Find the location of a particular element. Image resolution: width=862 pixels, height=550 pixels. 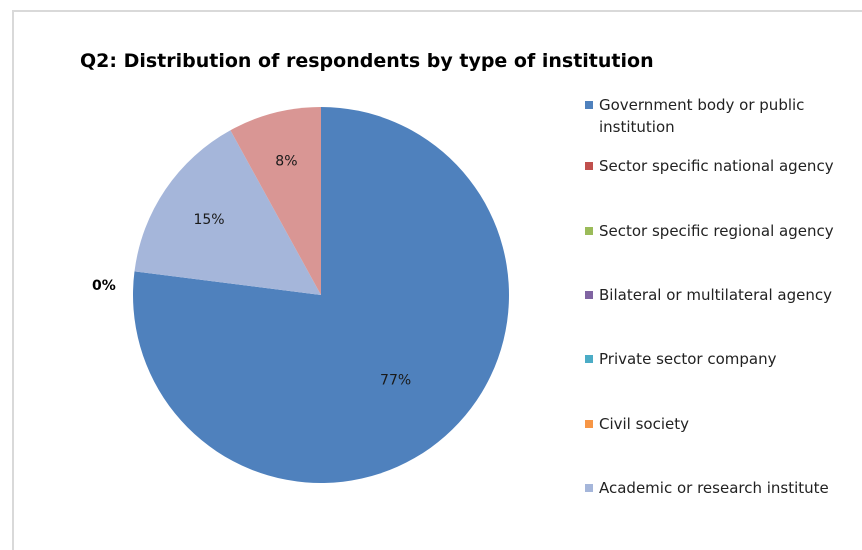

legend-label-0: Government body or public institution is located at coordinates (702, 116).